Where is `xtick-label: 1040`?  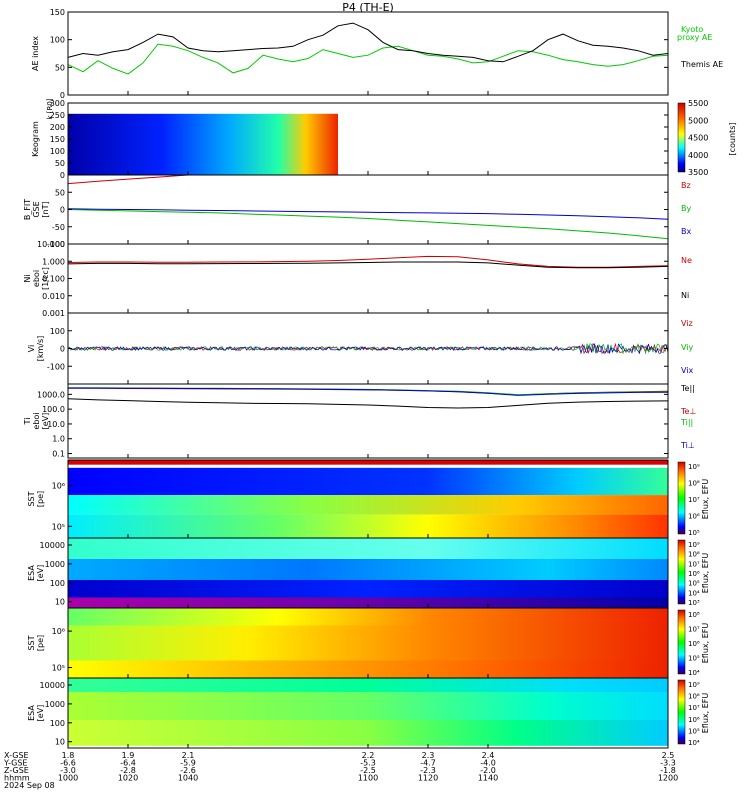 xtick-label: 1040 is located at coordinates (188, 778).